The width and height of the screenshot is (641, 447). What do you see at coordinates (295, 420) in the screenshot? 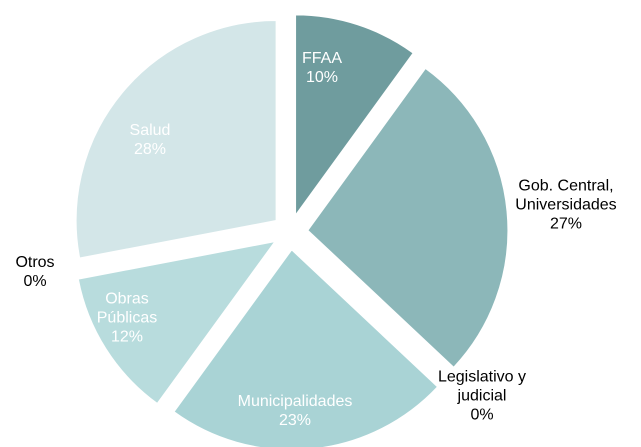
I see `percent-label: 23%` at bounding box center [295, 420].